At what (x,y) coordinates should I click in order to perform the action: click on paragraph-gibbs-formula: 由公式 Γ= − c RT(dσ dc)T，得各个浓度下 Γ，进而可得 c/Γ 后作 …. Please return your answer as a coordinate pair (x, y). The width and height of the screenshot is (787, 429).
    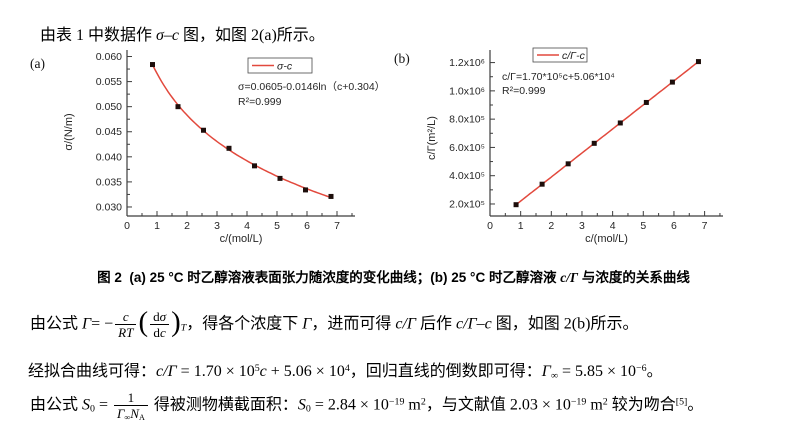
    Looking at the image, I should click on (334, 323).